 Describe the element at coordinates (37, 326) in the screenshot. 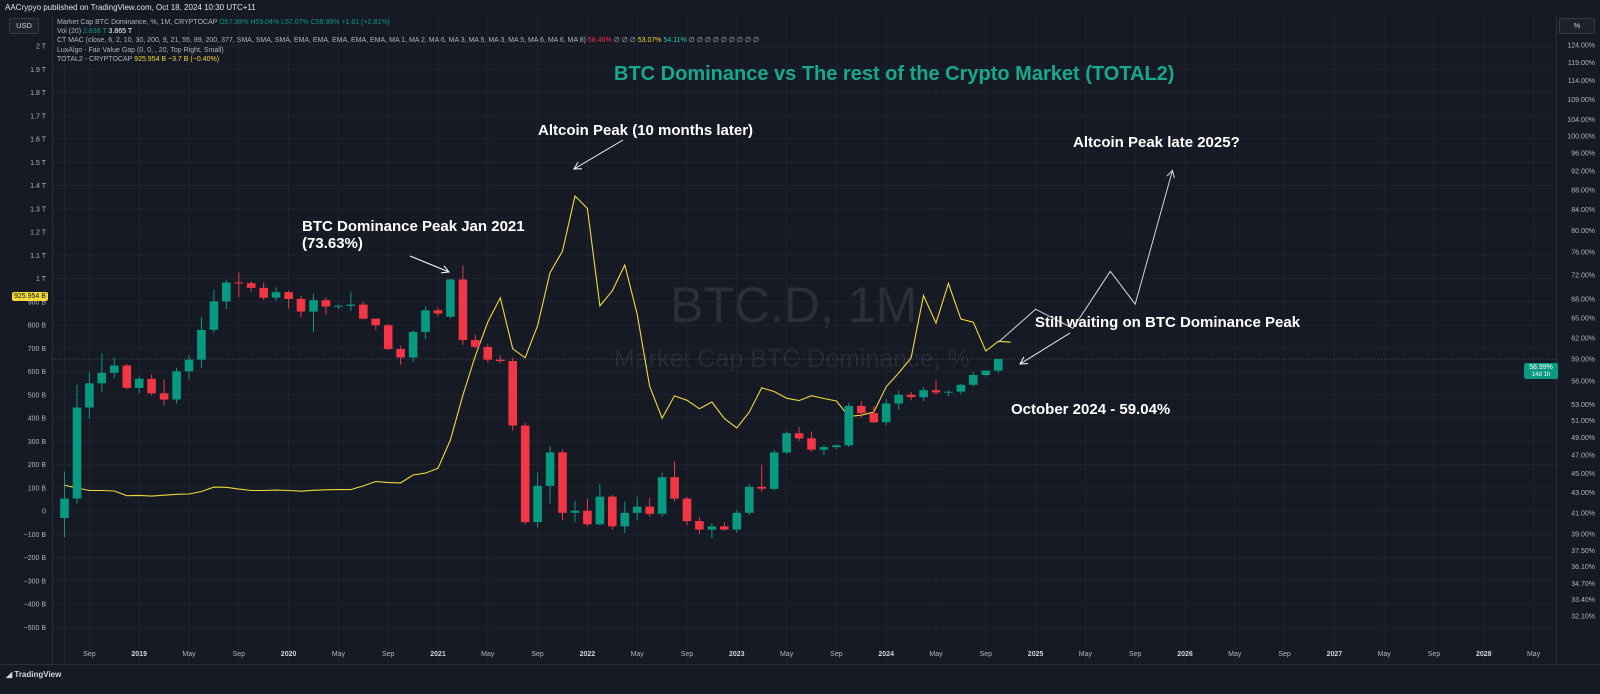

I see `left-axis-tick-label: 800 B` at that location.